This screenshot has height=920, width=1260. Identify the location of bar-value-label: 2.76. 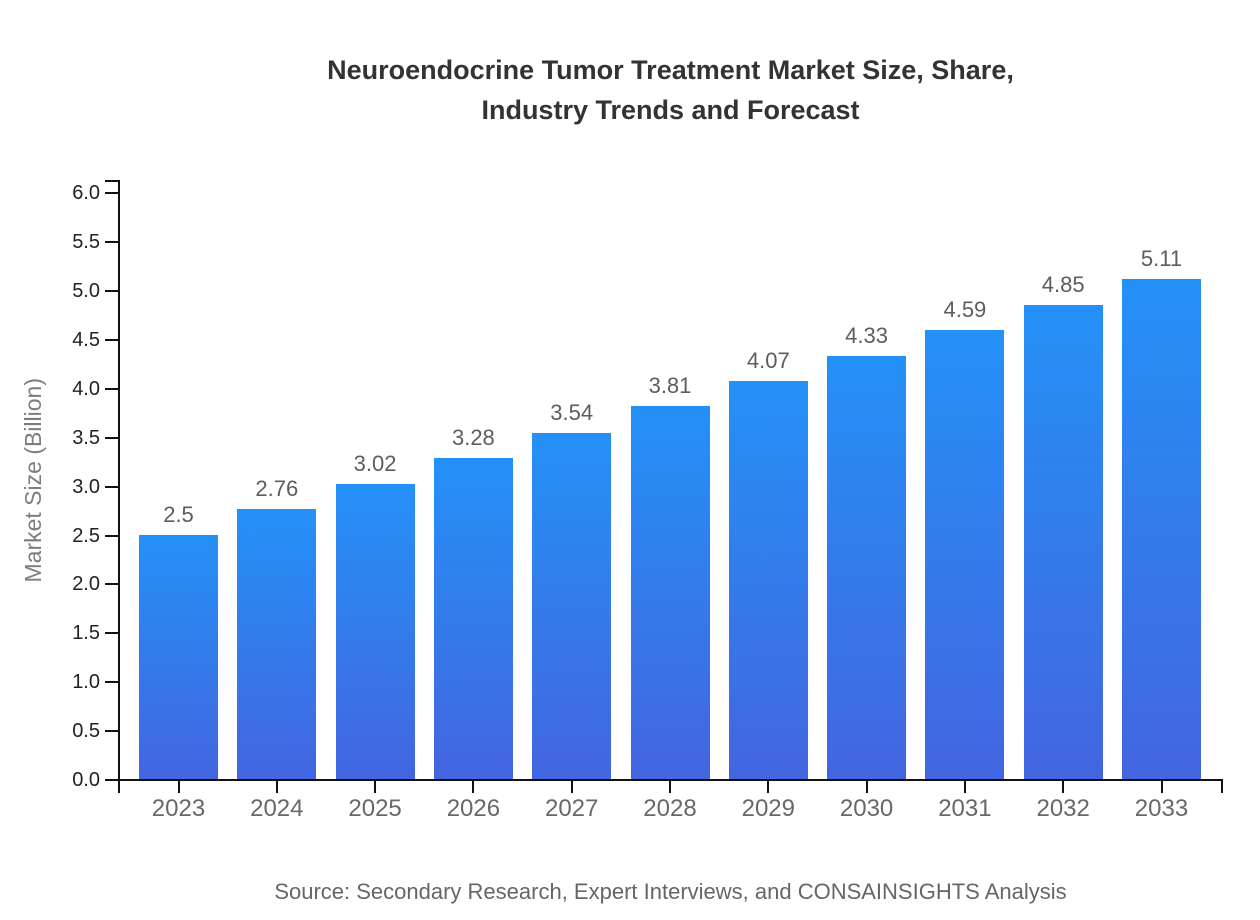
(277, 489).